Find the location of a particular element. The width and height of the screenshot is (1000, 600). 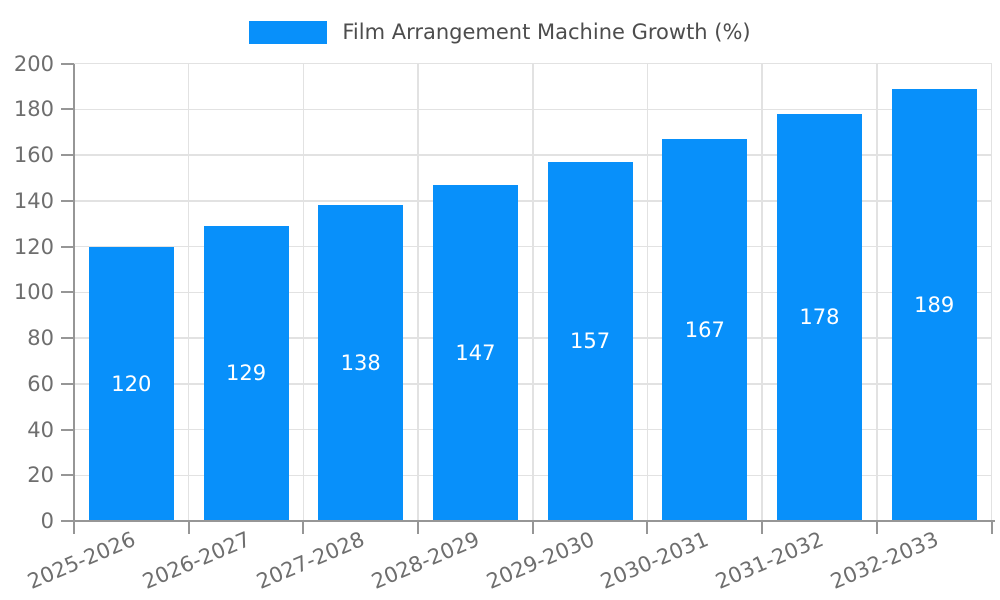

legend: Film Arrangement Machine Growth (%) is located at coordinates (500, 32).